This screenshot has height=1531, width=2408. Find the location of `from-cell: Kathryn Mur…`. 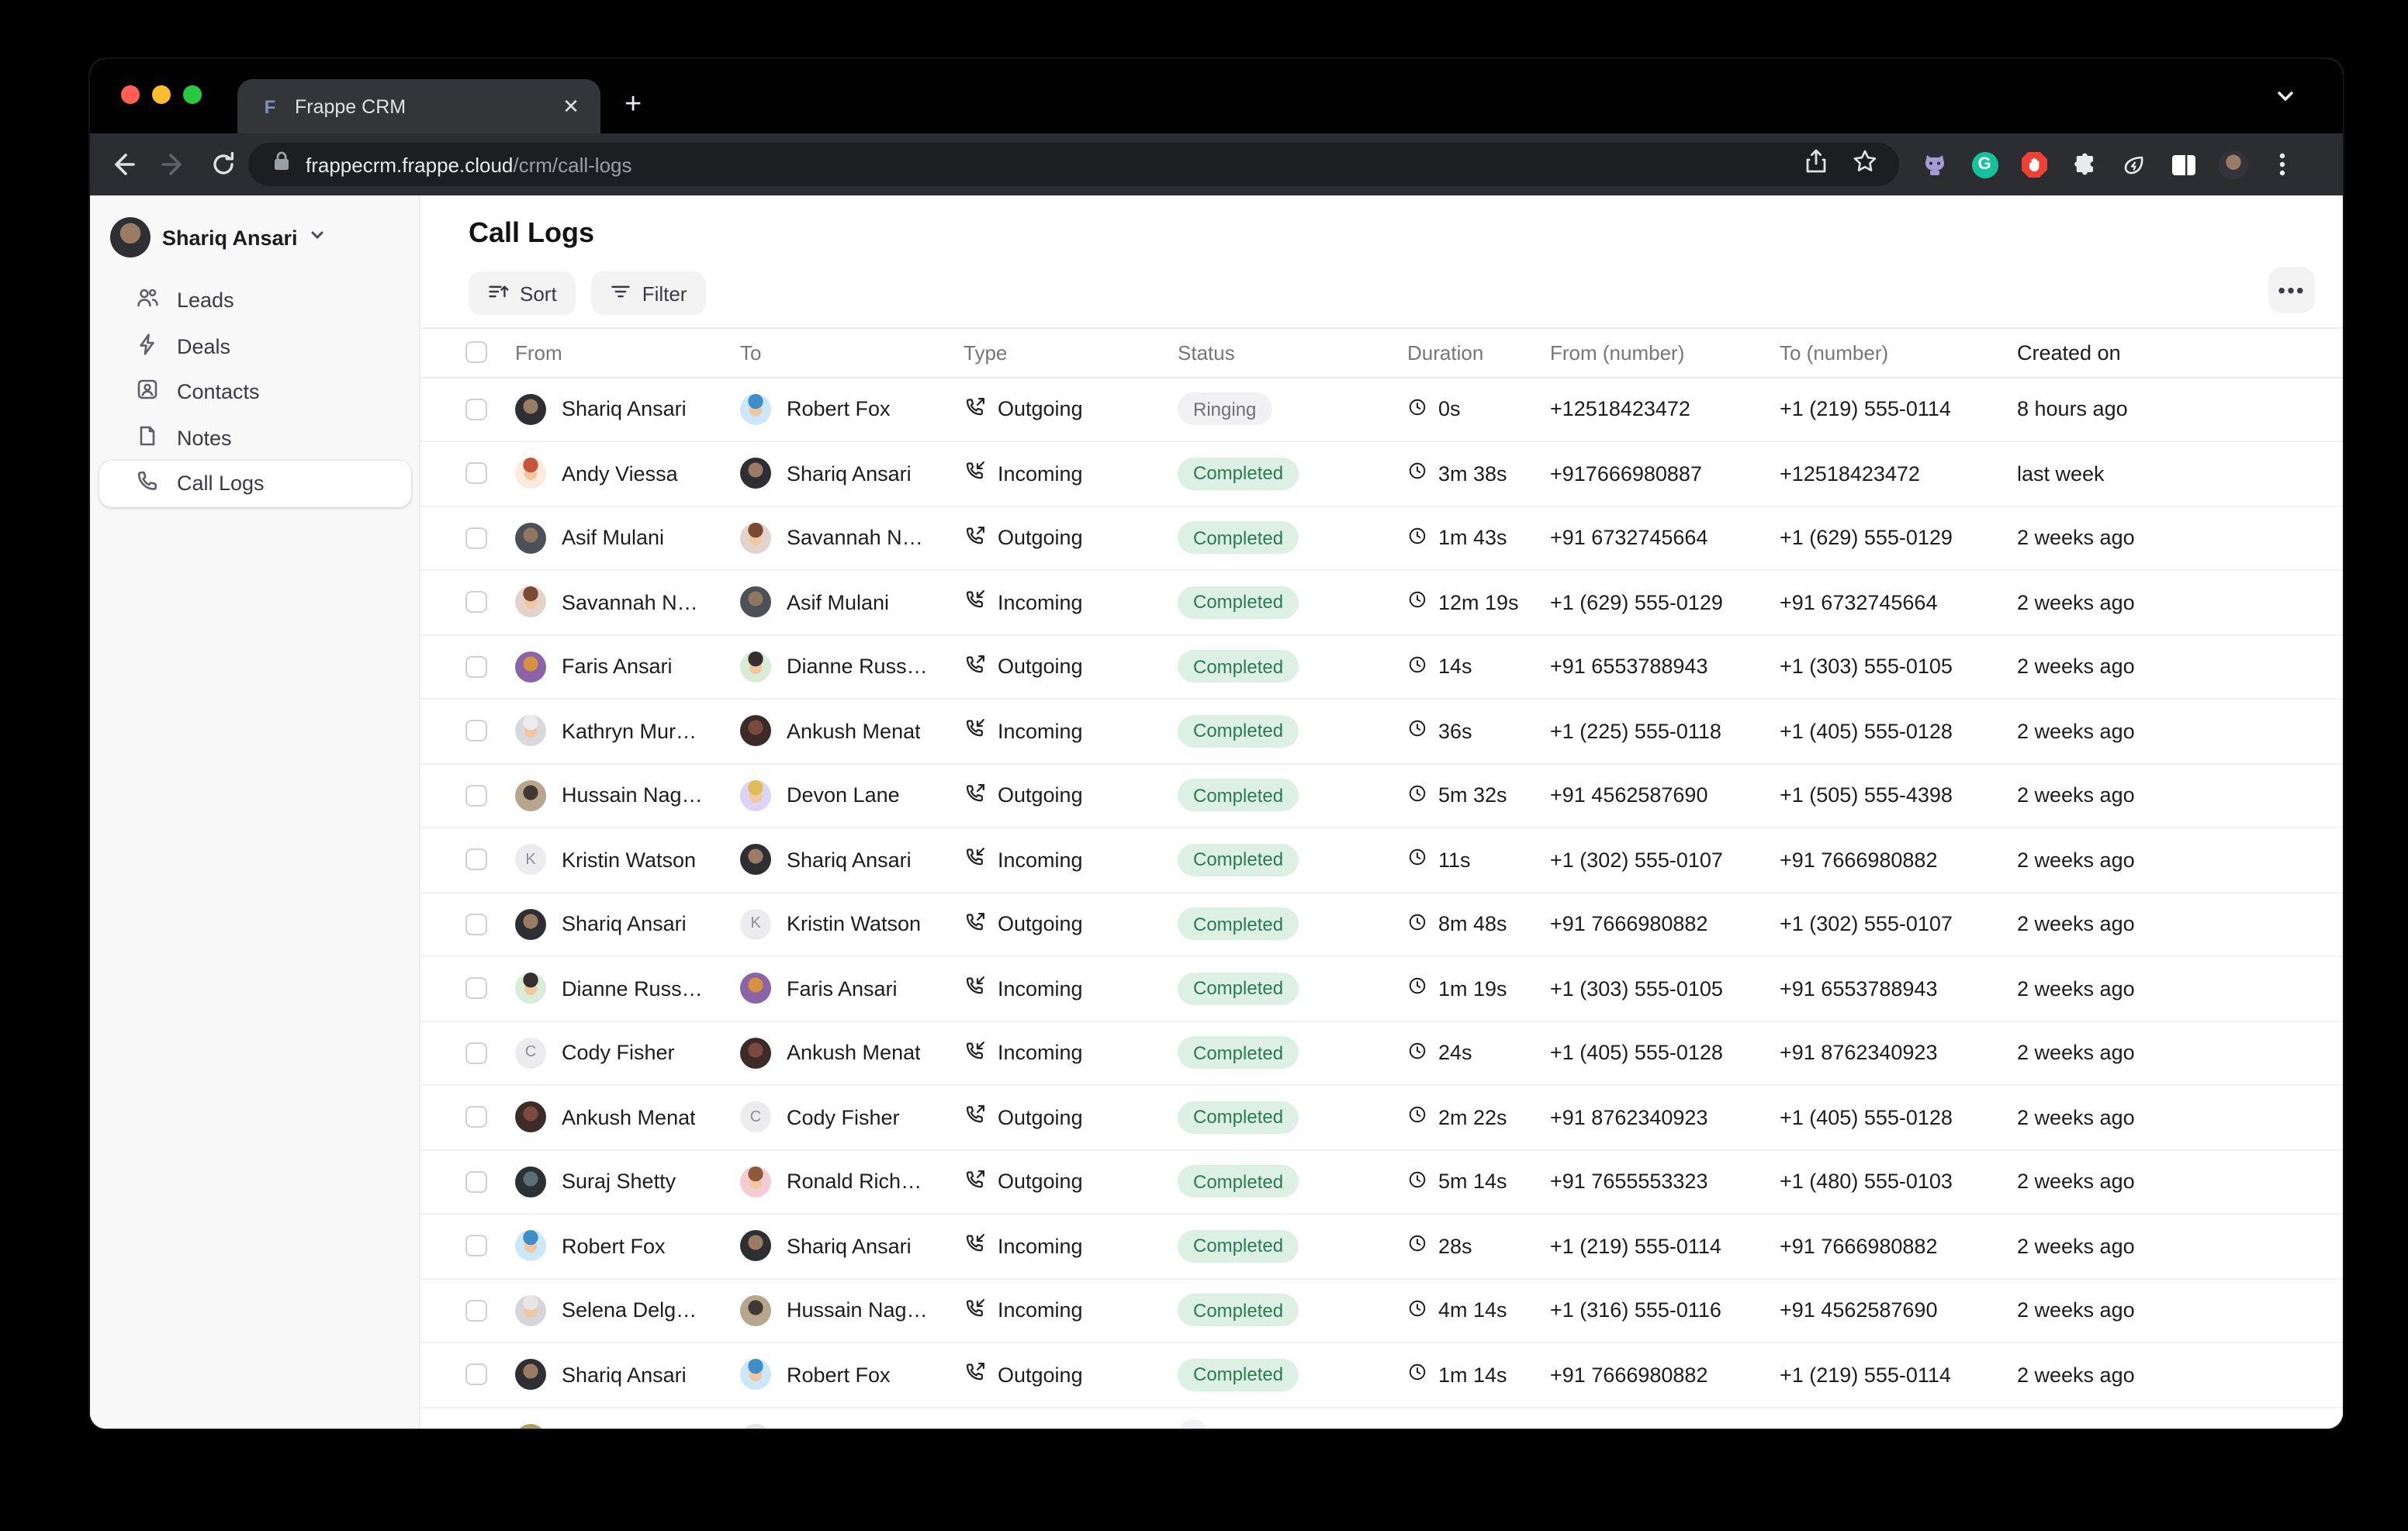

from-cell: Kathryn Mur… is located at coordinates (627, 731).